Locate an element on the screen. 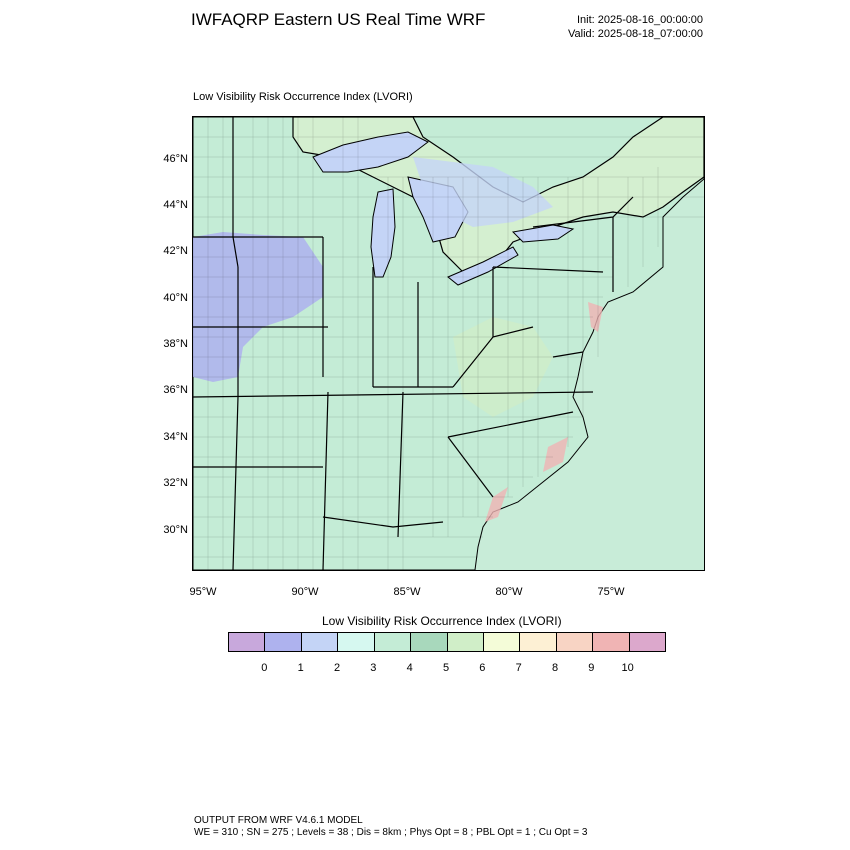 This screenshot has height=850, width=850. legend-label: 5 is located at coordinates (446, 668).